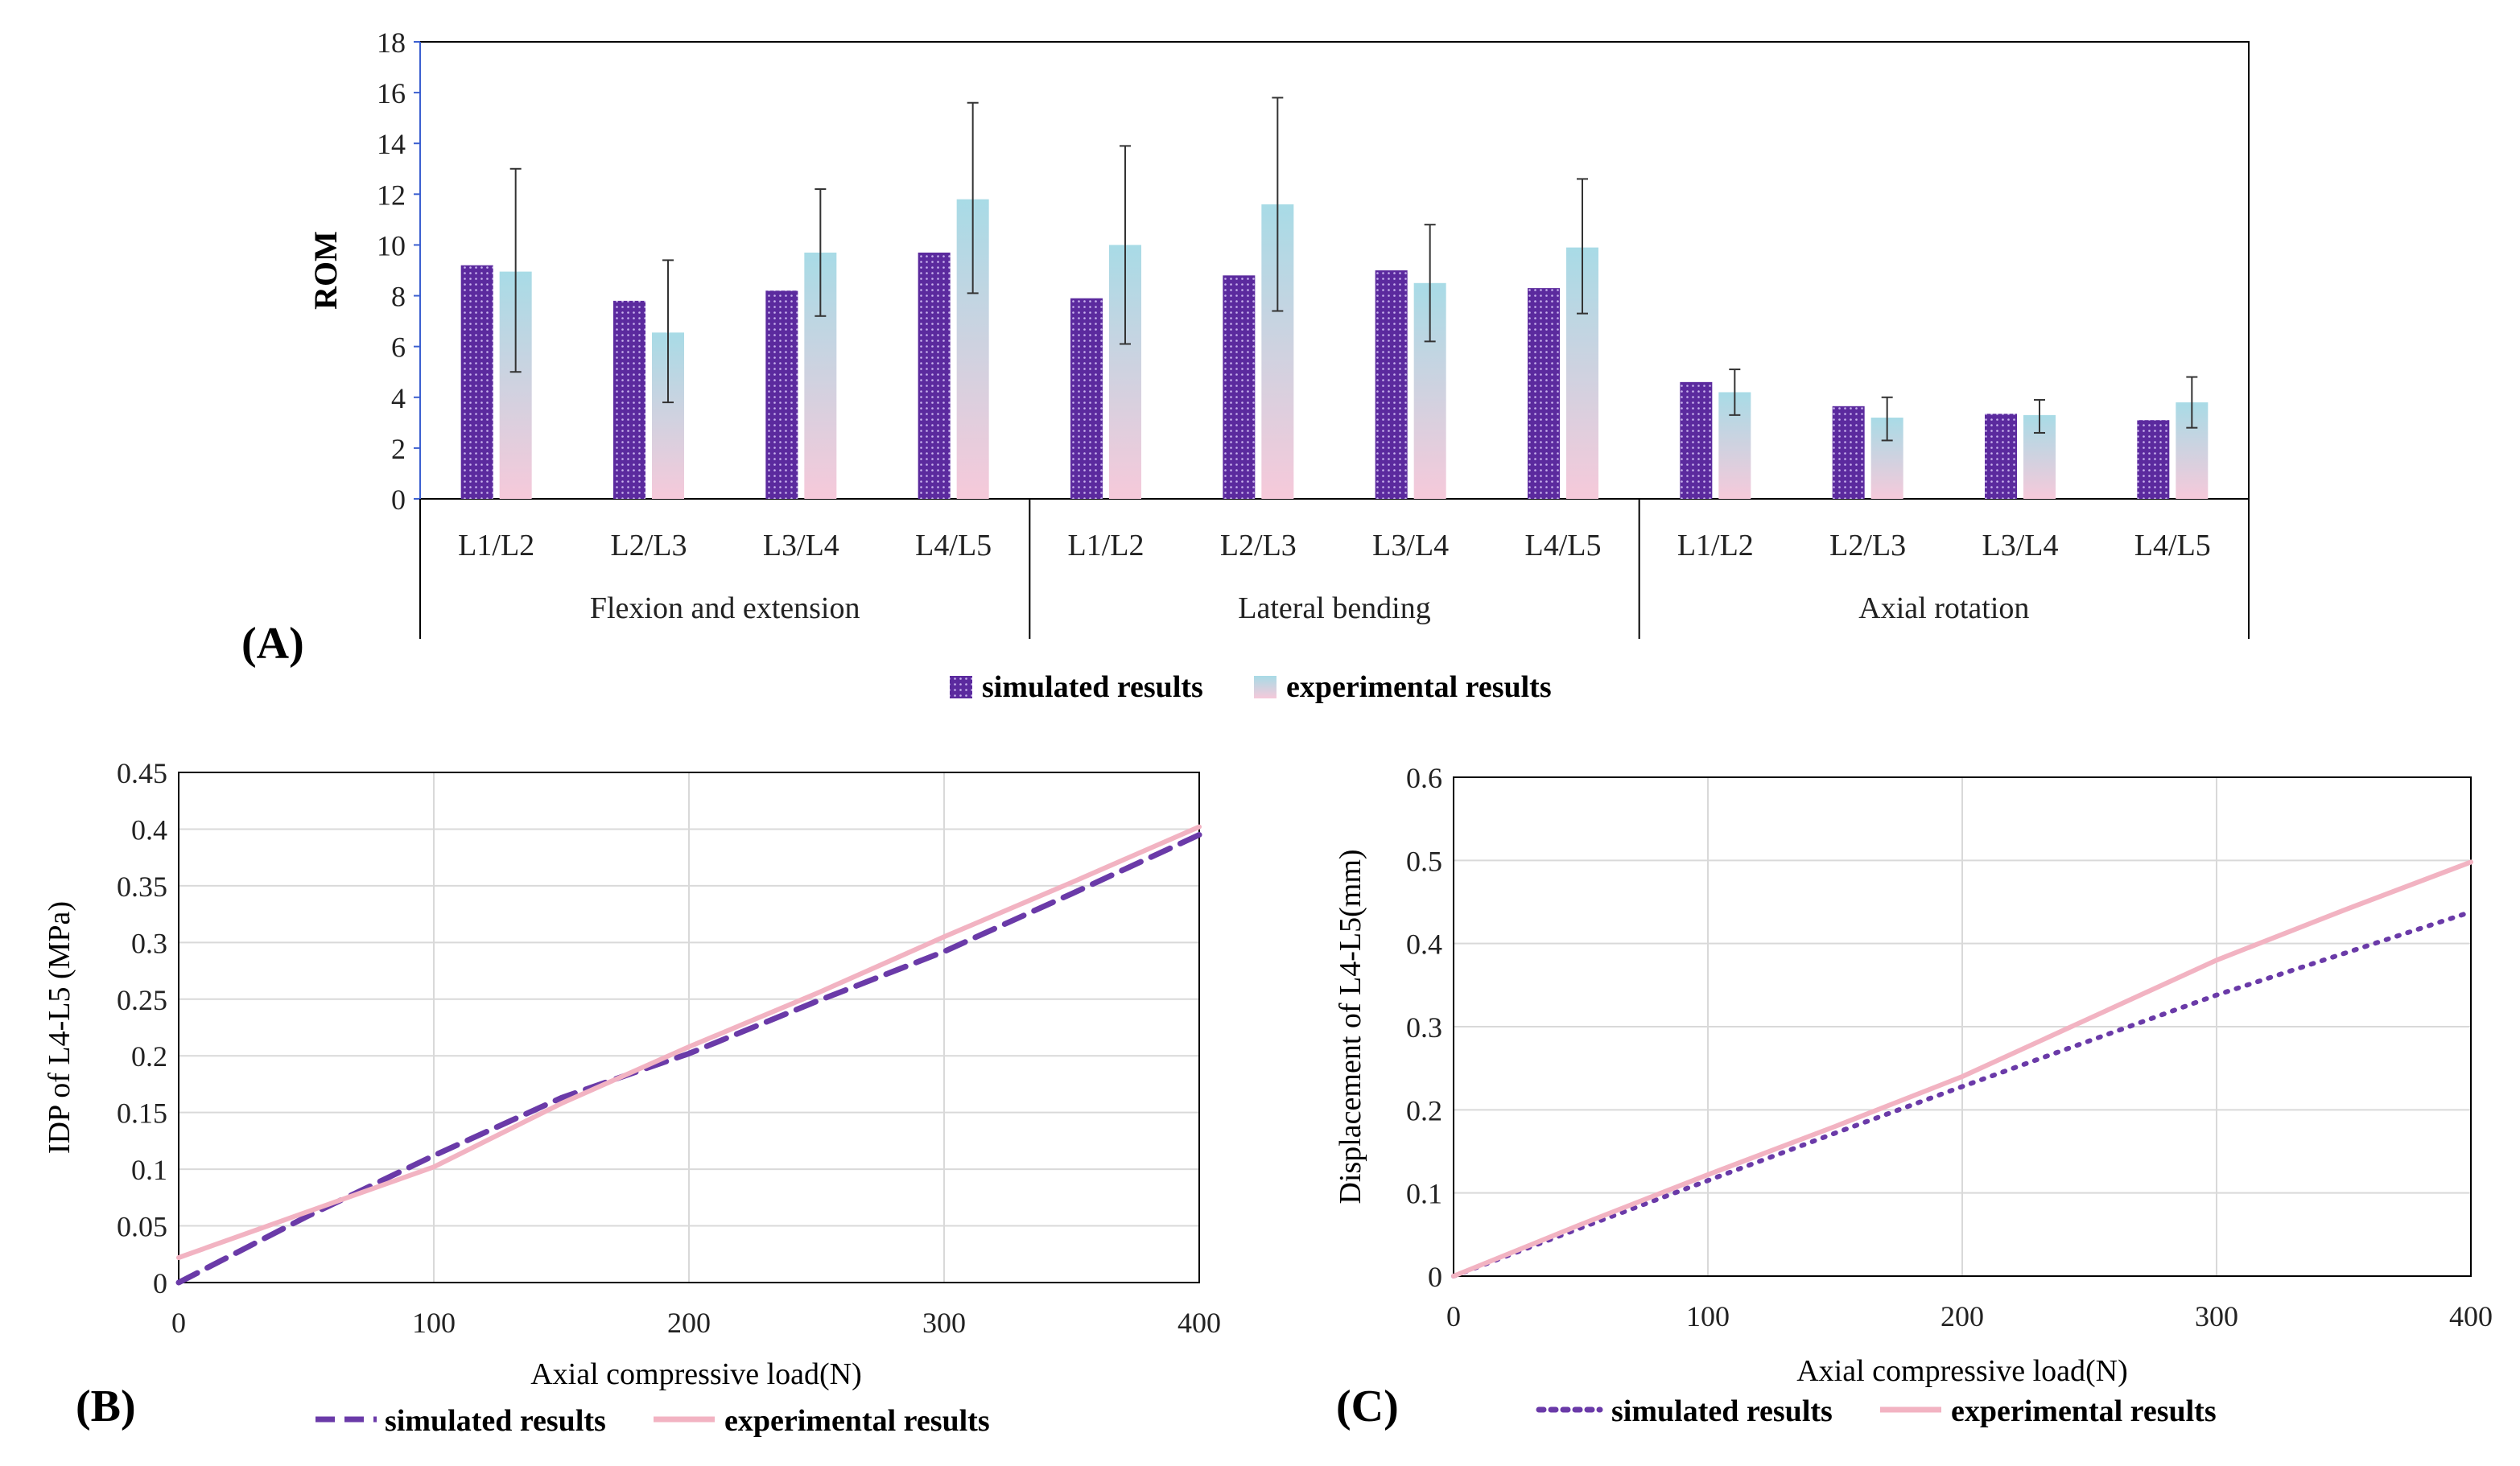  I want to click on line-simulated, so click(1962, 1094).